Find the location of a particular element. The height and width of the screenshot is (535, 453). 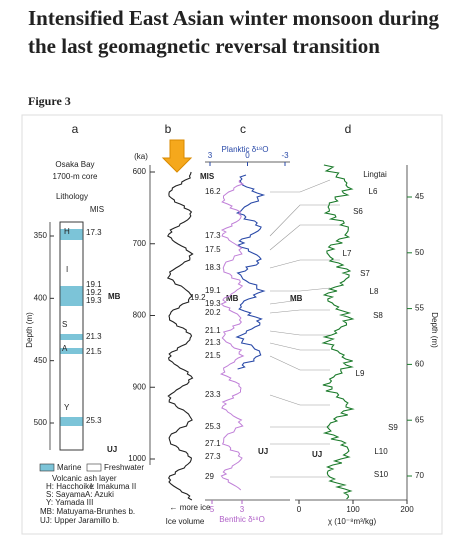

unit-label: L8 is located at coordinates (374, 291).